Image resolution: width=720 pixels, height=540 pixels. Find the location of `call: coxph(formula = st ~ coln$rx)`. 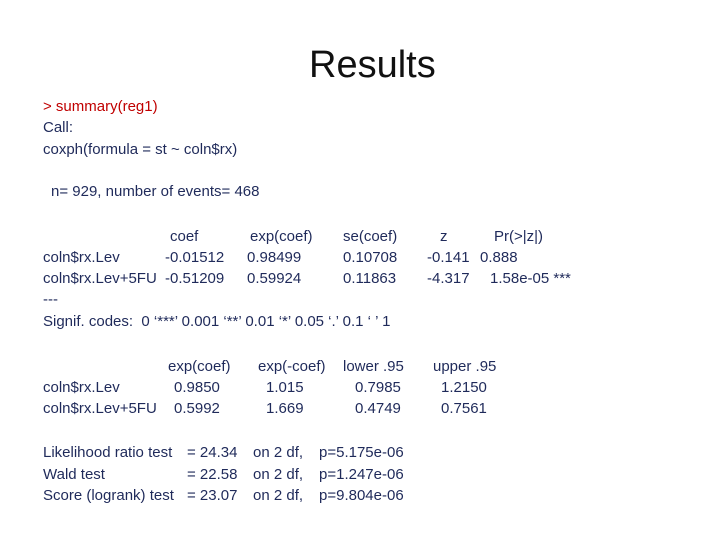

call: coxph(formula = st ~ coln$rx) is located at coordinates (140, 149).